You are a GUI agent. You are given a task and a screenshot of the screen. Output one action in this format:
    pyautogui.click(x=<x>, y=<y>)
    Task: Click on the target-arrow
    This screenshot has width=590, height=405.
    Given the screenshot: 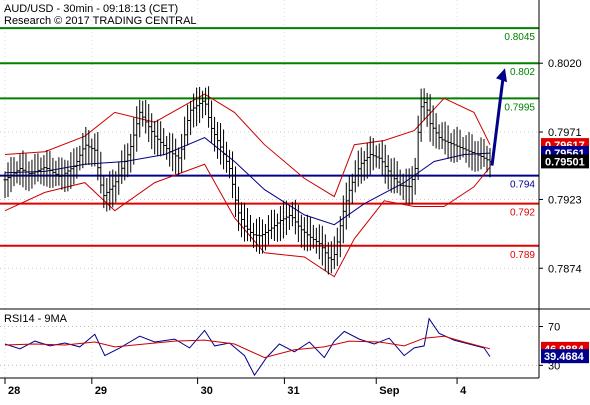 What is the action you would take?
    pyautogui.click(x=498, y=117)
    